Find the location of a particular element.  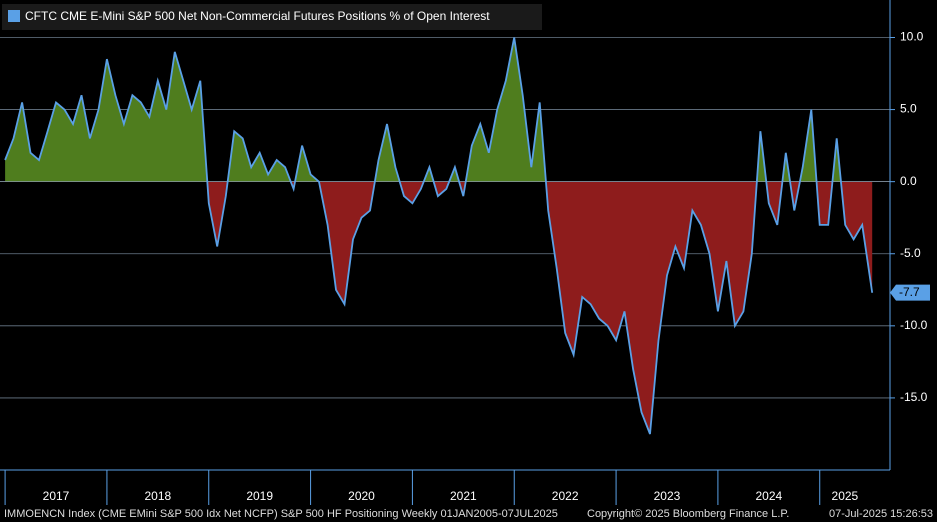

legend-box is located at coordinates (272, 17).